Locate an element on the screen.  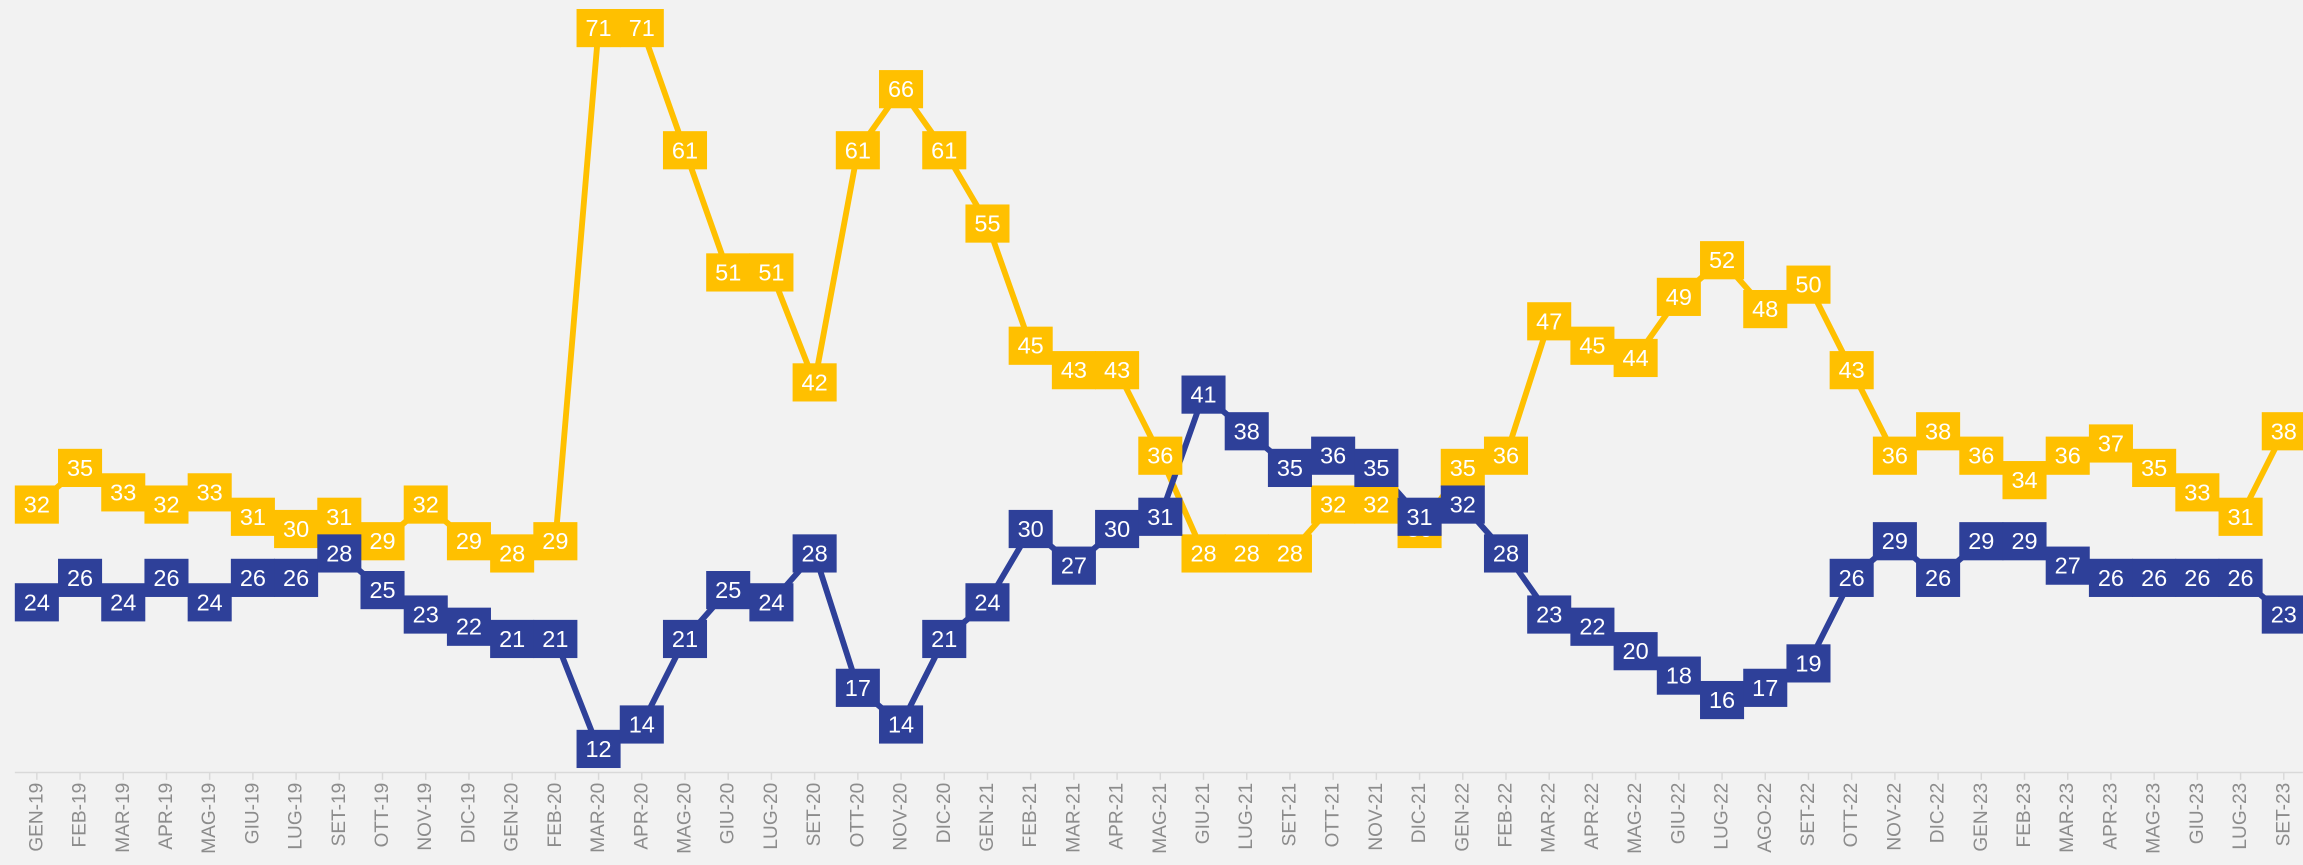
x-tick-label: NOV-22 is located at coordinates (1894, 817).